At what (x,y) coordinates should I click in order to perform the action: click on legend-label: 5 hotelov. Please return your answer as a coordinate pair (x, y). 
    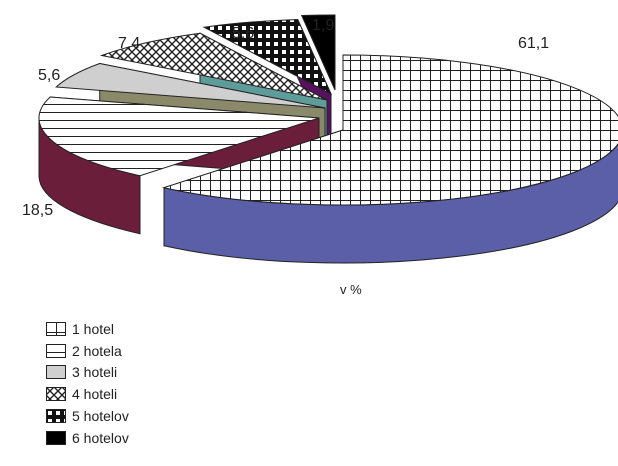
    Looking at the image, I should click on (100, 416).